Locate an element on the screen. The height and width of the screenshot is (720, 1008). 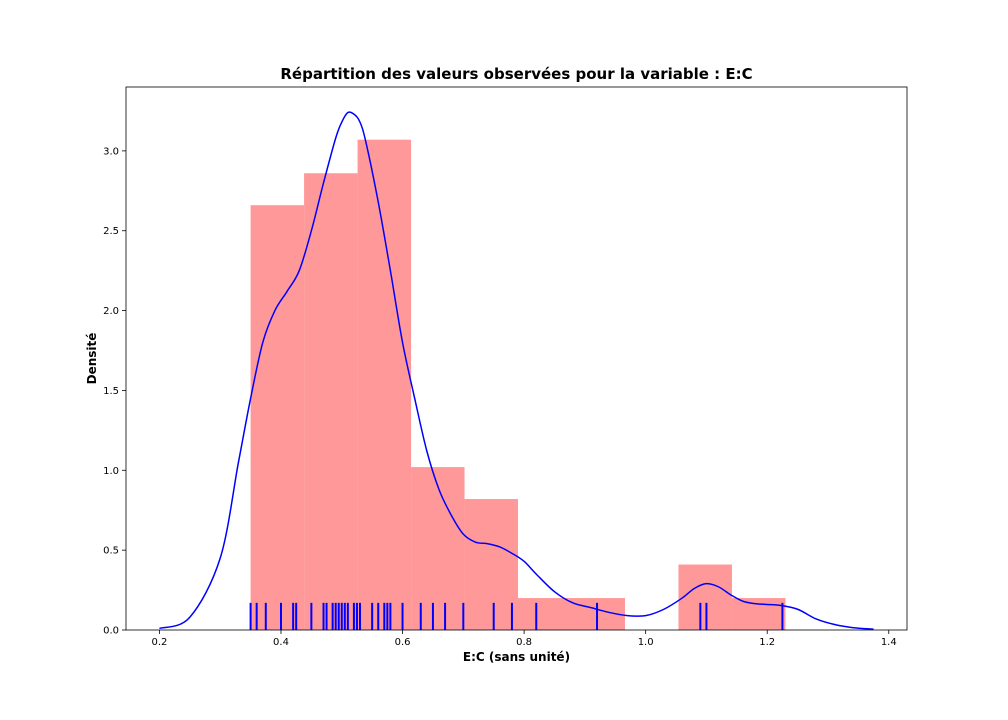
x-tick-label: 0.6 is located at coordinates (403, 642).